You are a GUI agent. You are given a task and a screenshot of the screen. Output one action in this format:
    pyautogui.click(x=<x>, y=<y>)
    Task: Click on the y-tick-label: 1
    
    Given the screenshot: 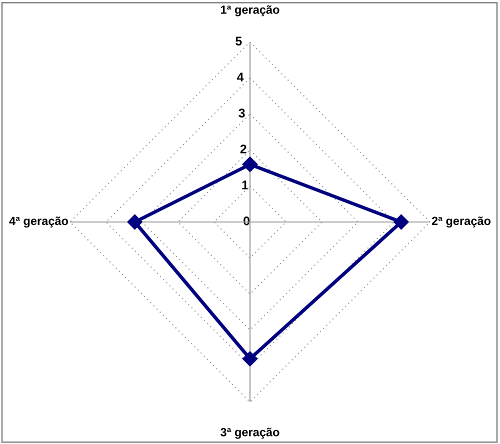 What is the action you would take?
    pyautogui.click(x=245, y=185)
    